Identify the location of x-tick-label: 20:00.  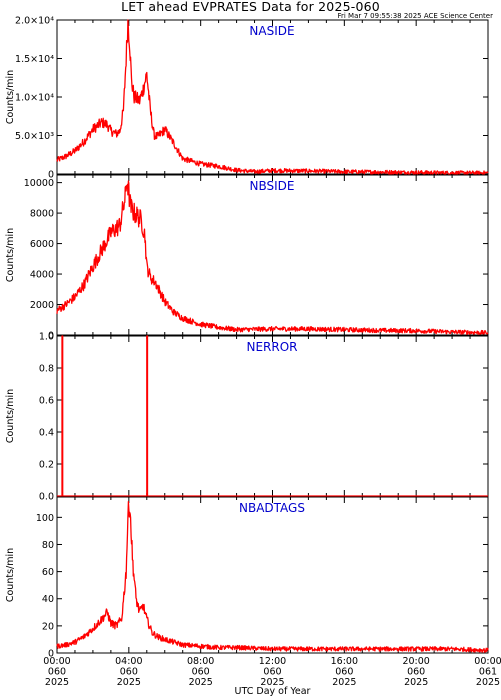
(415, 661).